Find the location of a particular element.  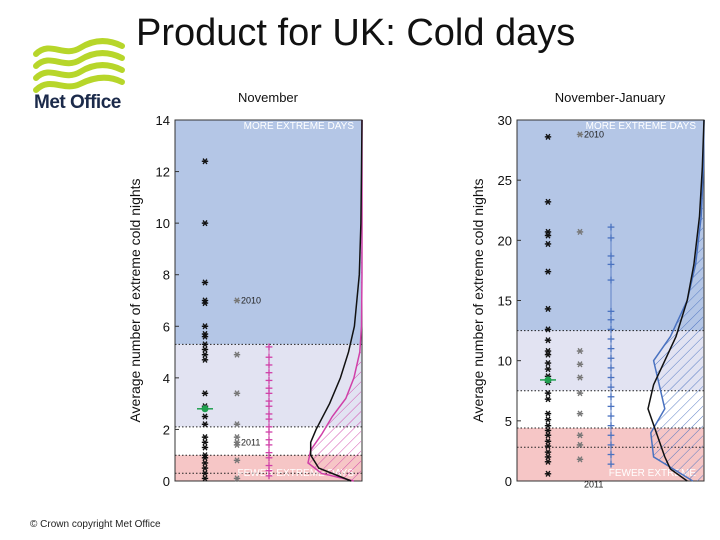

y-tick-label: 5 is located at coordinates (508, 421).